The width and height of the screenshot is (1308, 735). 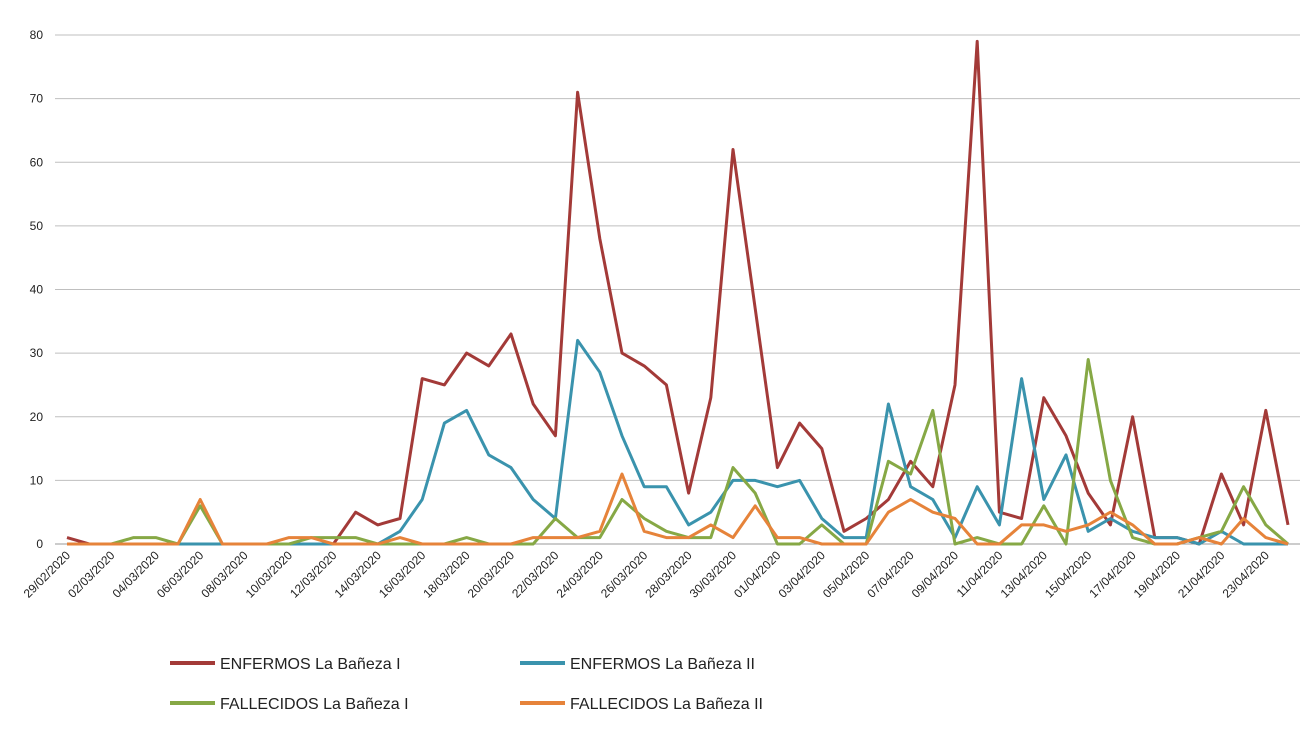 I want to click on x-tick-label: 18/03/2020, so click(x=446, y=574).